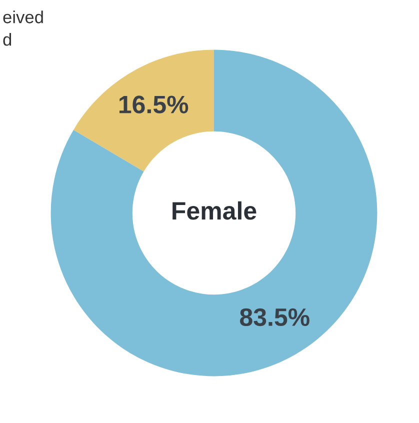 This screenshot has width=419, height=423. What do you see at coordinates (214, 210) in the screenshot?
I see `text: Female` at bounding box center [214, 210].